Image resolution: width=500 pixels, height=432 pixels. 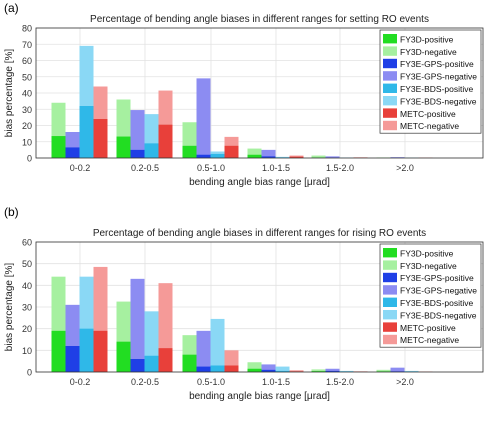 What do you see at coordinates (259, 182) in the screenshot?
I see `x-axis-label: bending angle bias range [μrad]` at bounding box center [259, 182].